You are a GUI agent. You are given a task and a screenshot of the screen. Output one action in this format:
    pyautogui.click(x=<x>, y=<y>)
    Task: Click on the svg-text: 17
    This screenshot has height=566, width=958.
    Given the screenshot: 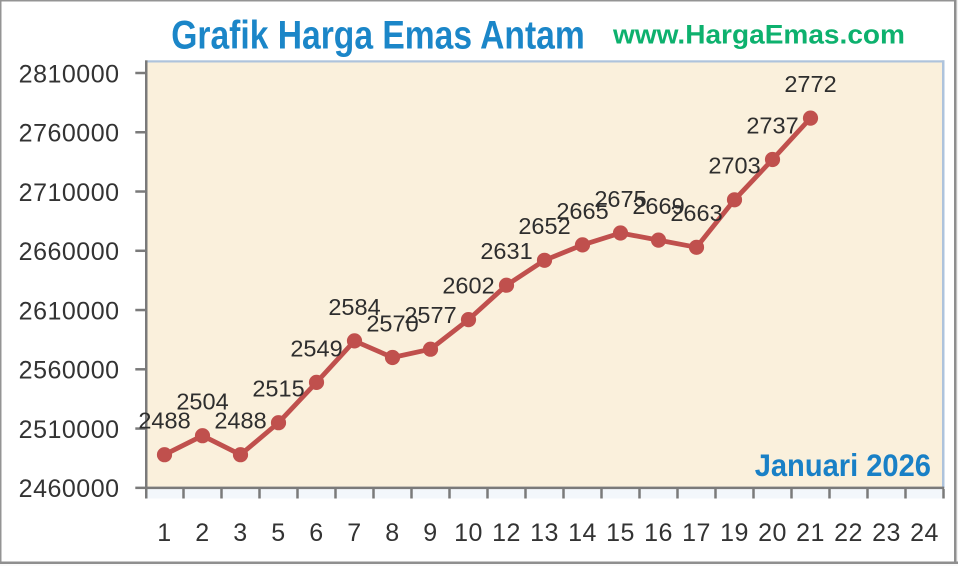 What is the action you would take?
    pyautogui.click(x=696, y=533)
    